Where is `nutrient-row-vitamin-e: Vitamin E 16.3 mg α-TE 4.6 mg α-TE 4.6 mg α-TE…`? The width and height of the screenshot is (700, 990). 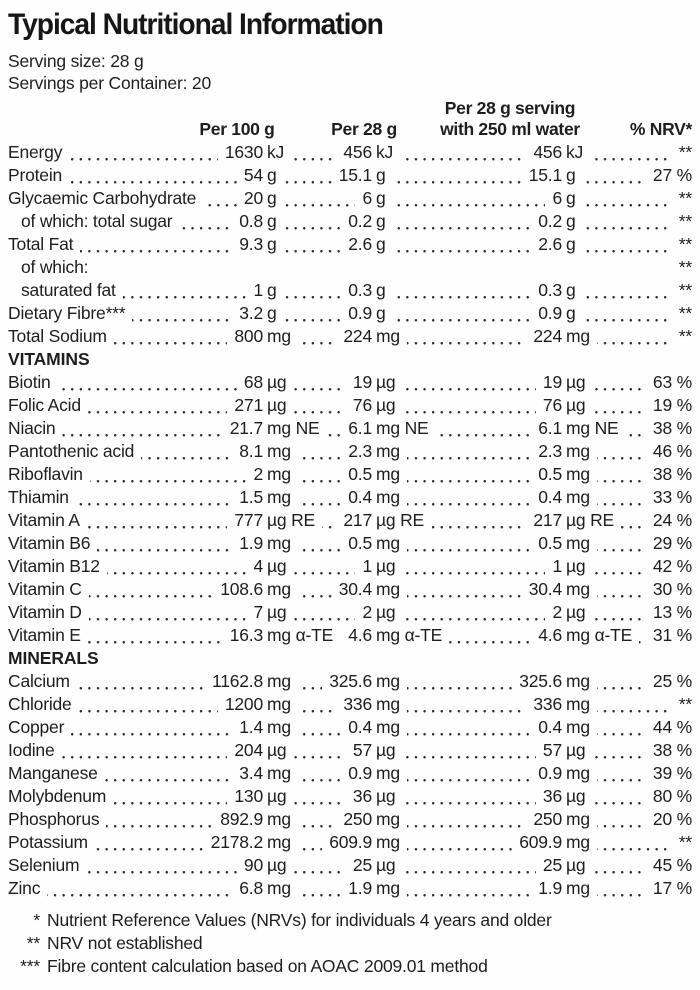 nutrient-row-vitamin-e: Vitamin E 16.3 mg α-TE 4.6 mg α-TE 4.6 mg α-TE… is located at coordinates (350, 635).